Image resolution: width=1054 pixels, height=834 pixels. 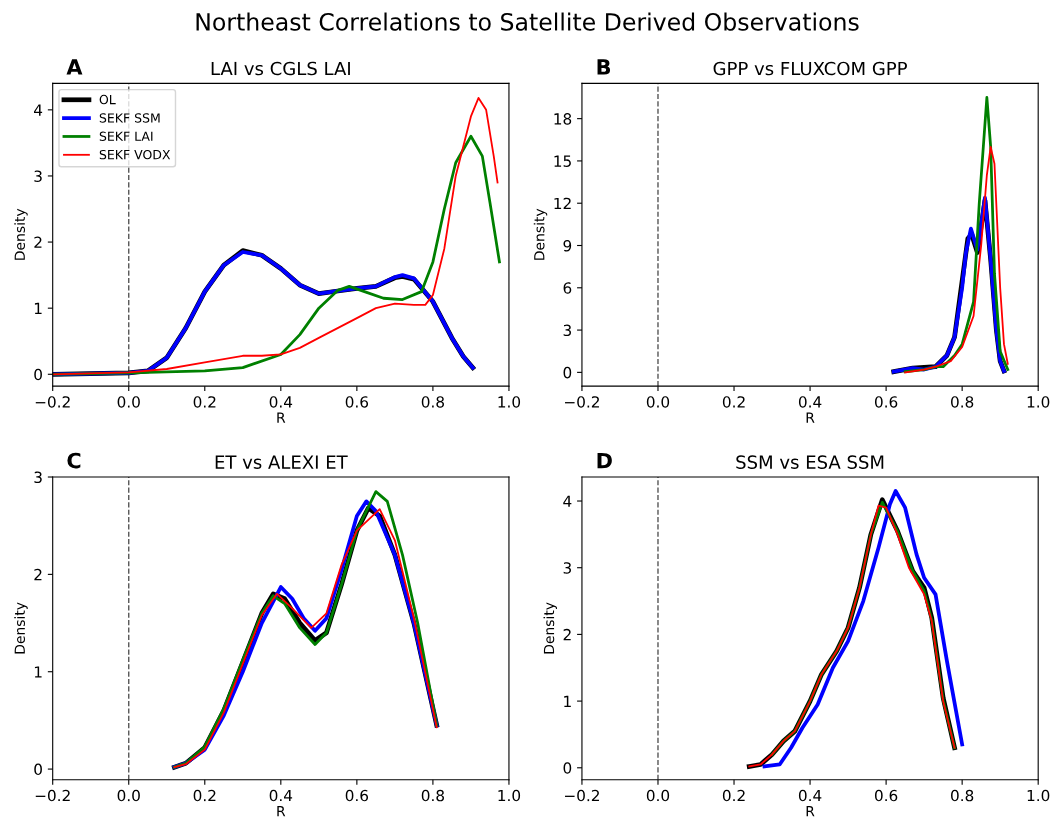 I want to click on legend-label: OL, so click(x=107, y=99).